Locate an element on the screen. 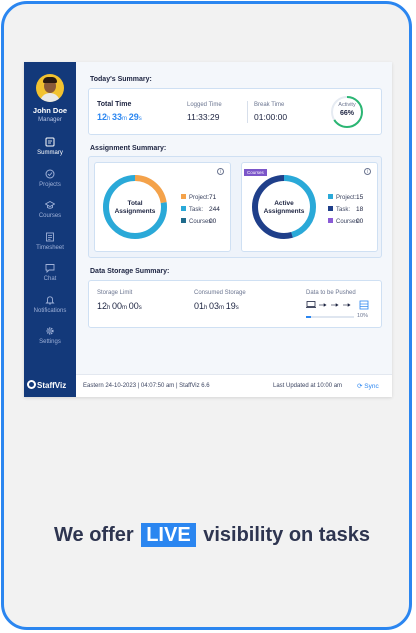 The width and height of the screenshot is (416, 633). server-icon is located at coordinates (364, 305).